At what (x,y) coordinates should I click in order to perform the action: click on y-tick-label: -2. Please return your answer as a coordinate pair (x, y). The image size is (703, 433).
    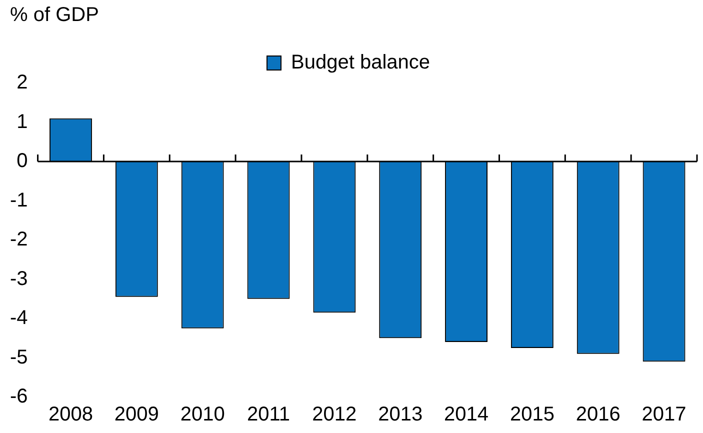
    Looking at the image, I should click on (19, 239).